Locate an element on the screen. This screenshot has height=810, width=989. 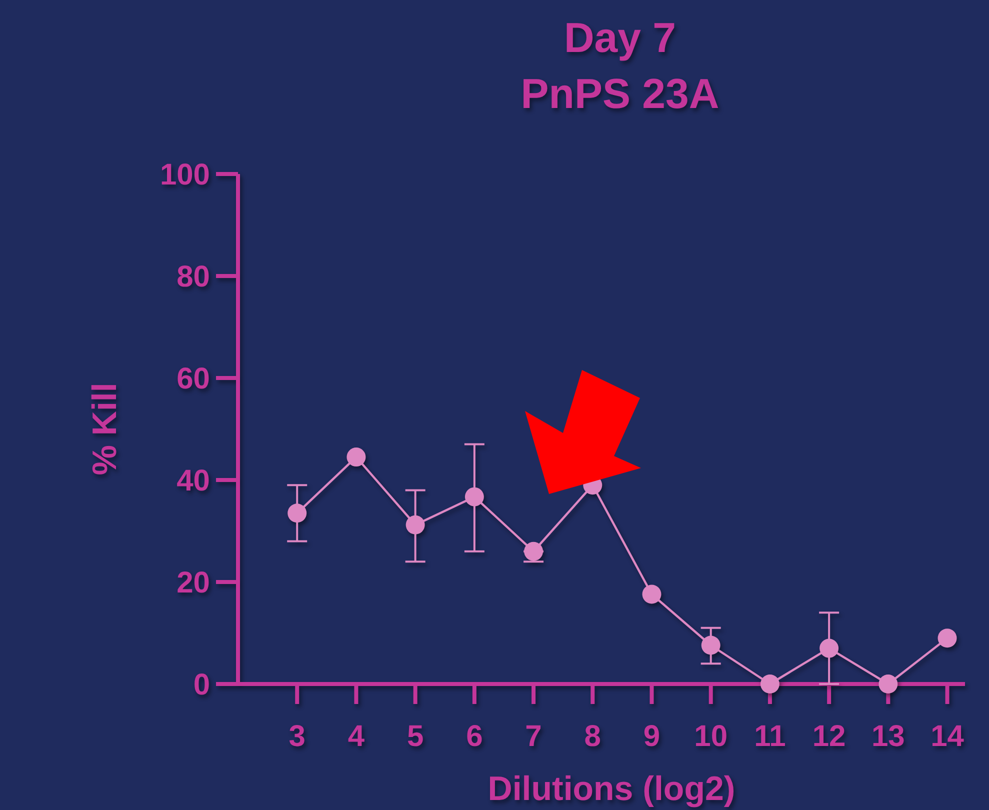
x-tick-label: 6 is located at coordinates (474, 736).